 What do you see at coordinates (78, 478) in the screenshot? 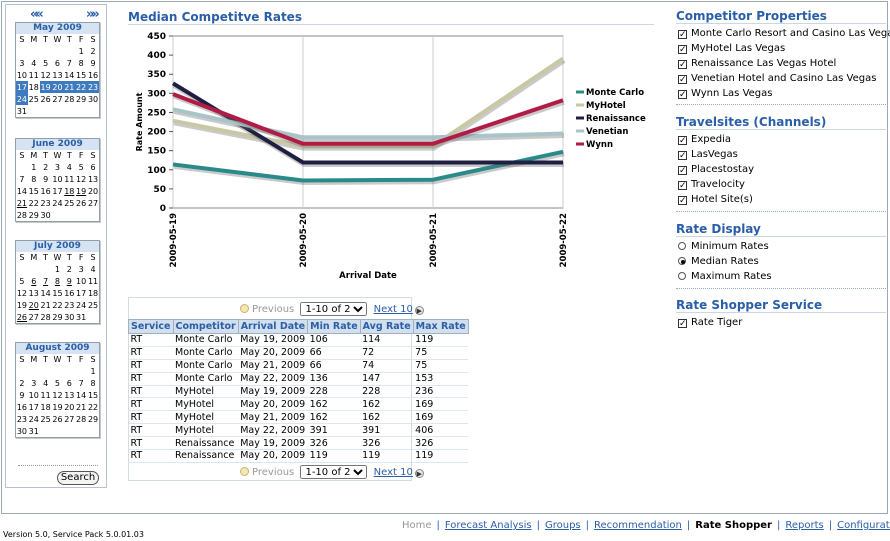
I see `search-button: Search` at bounding box center [78, 478].